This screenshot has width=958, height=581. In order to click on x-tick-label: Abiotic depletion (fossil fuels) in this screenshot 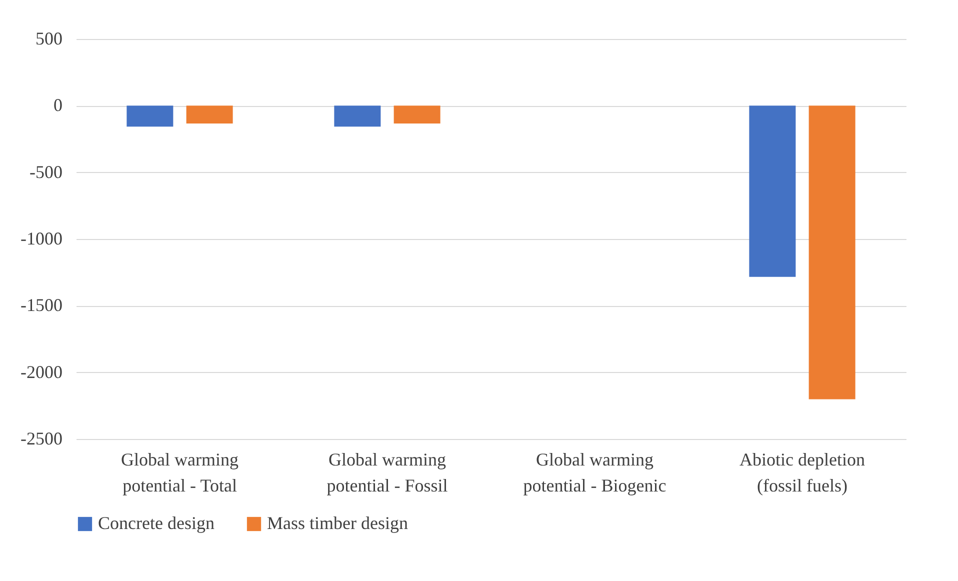, I will do `click(802, 473)`.